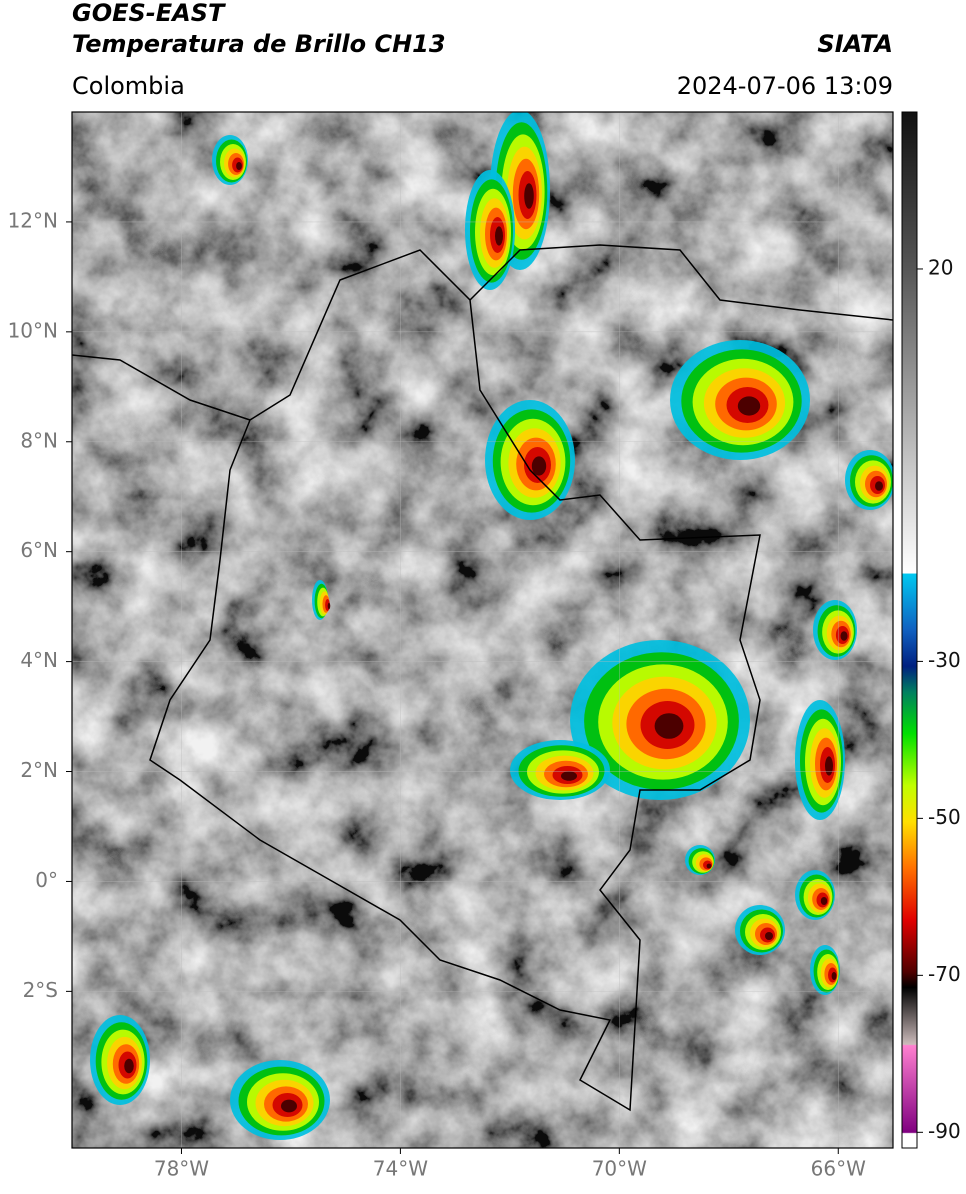  I want to click on coastline, so click(482, 332).